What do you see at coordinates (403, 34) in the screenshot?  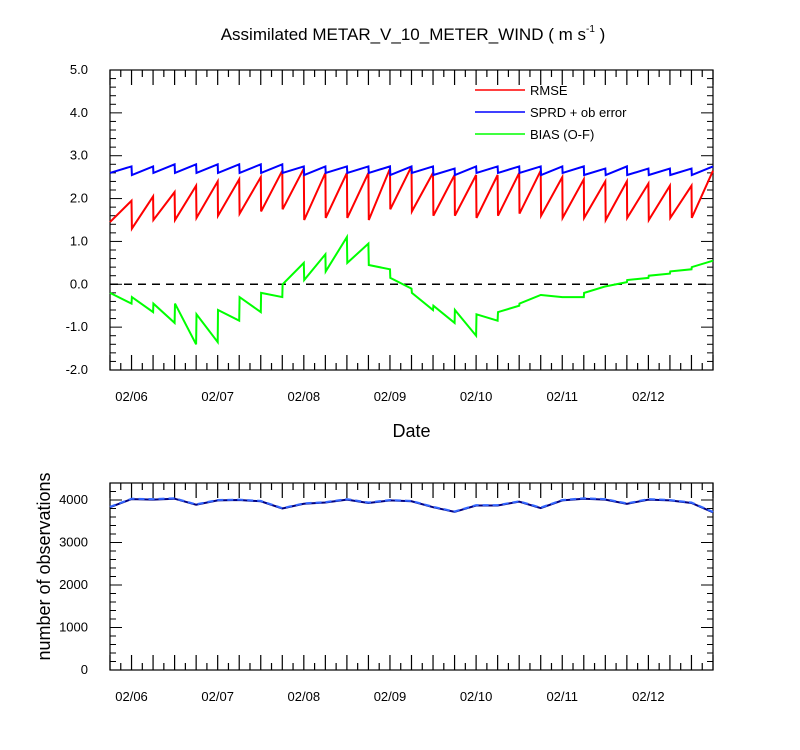 I see `chart-title-main: Assimilated METAR_V_10_METER_WIND ( m s` at bounding box center [403, 34].